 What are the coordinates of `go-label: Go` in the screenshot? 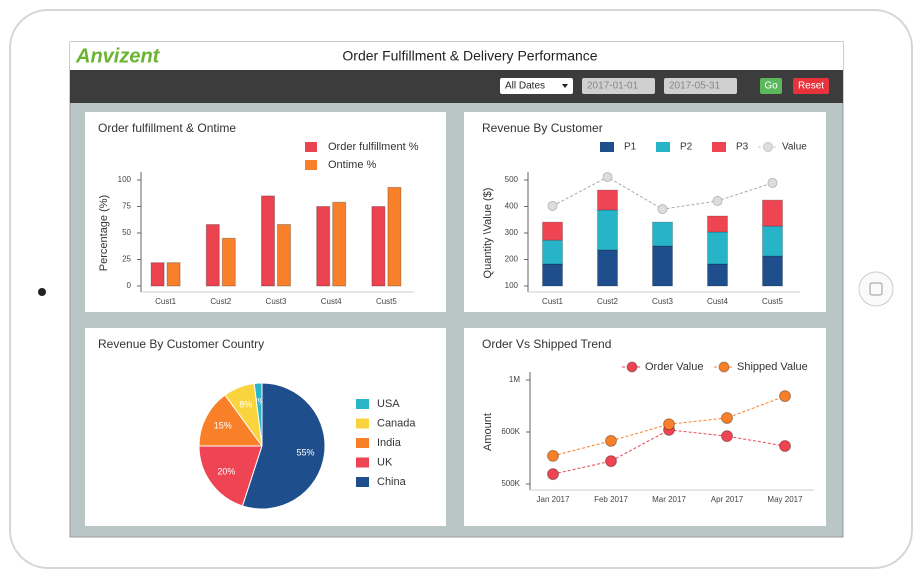 It's located at (771, 86).